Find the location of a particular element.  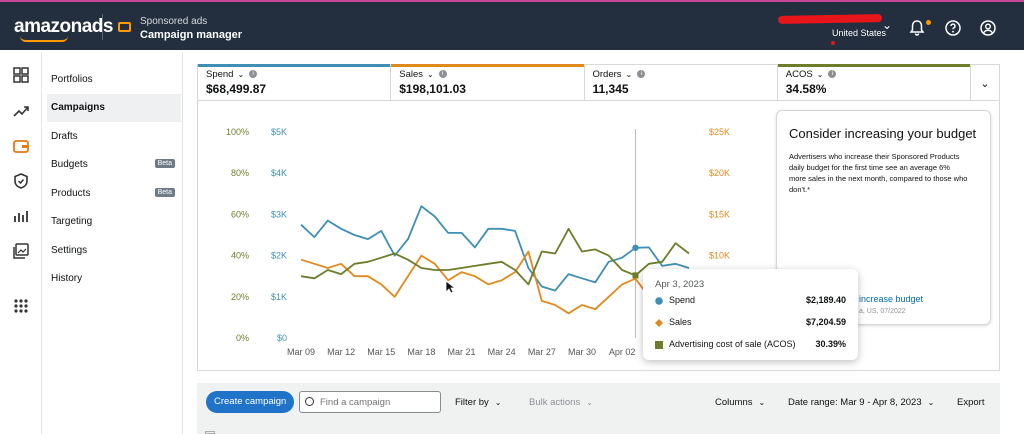

metric-label: Orders is located at coordinates (607, 74).